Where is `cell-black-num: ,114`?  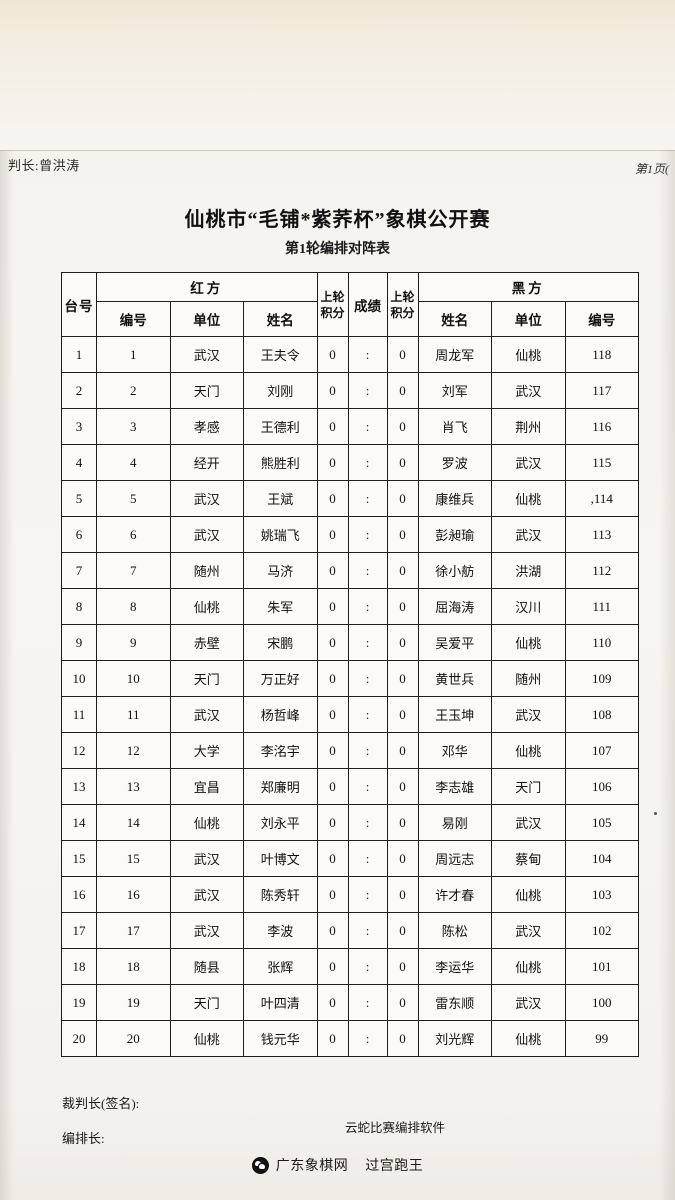
cell-black-num: ,114 is located at coordinates (601, 498).